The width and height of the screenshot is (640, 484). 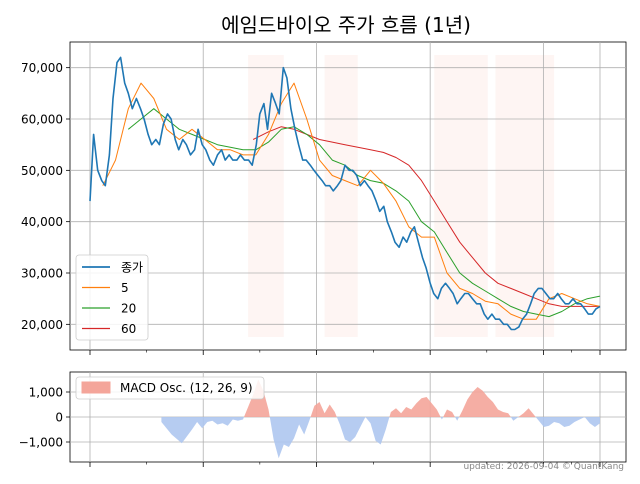 I want to click on price-ytick-label-0: 20,000, so click(x=42, y=325).